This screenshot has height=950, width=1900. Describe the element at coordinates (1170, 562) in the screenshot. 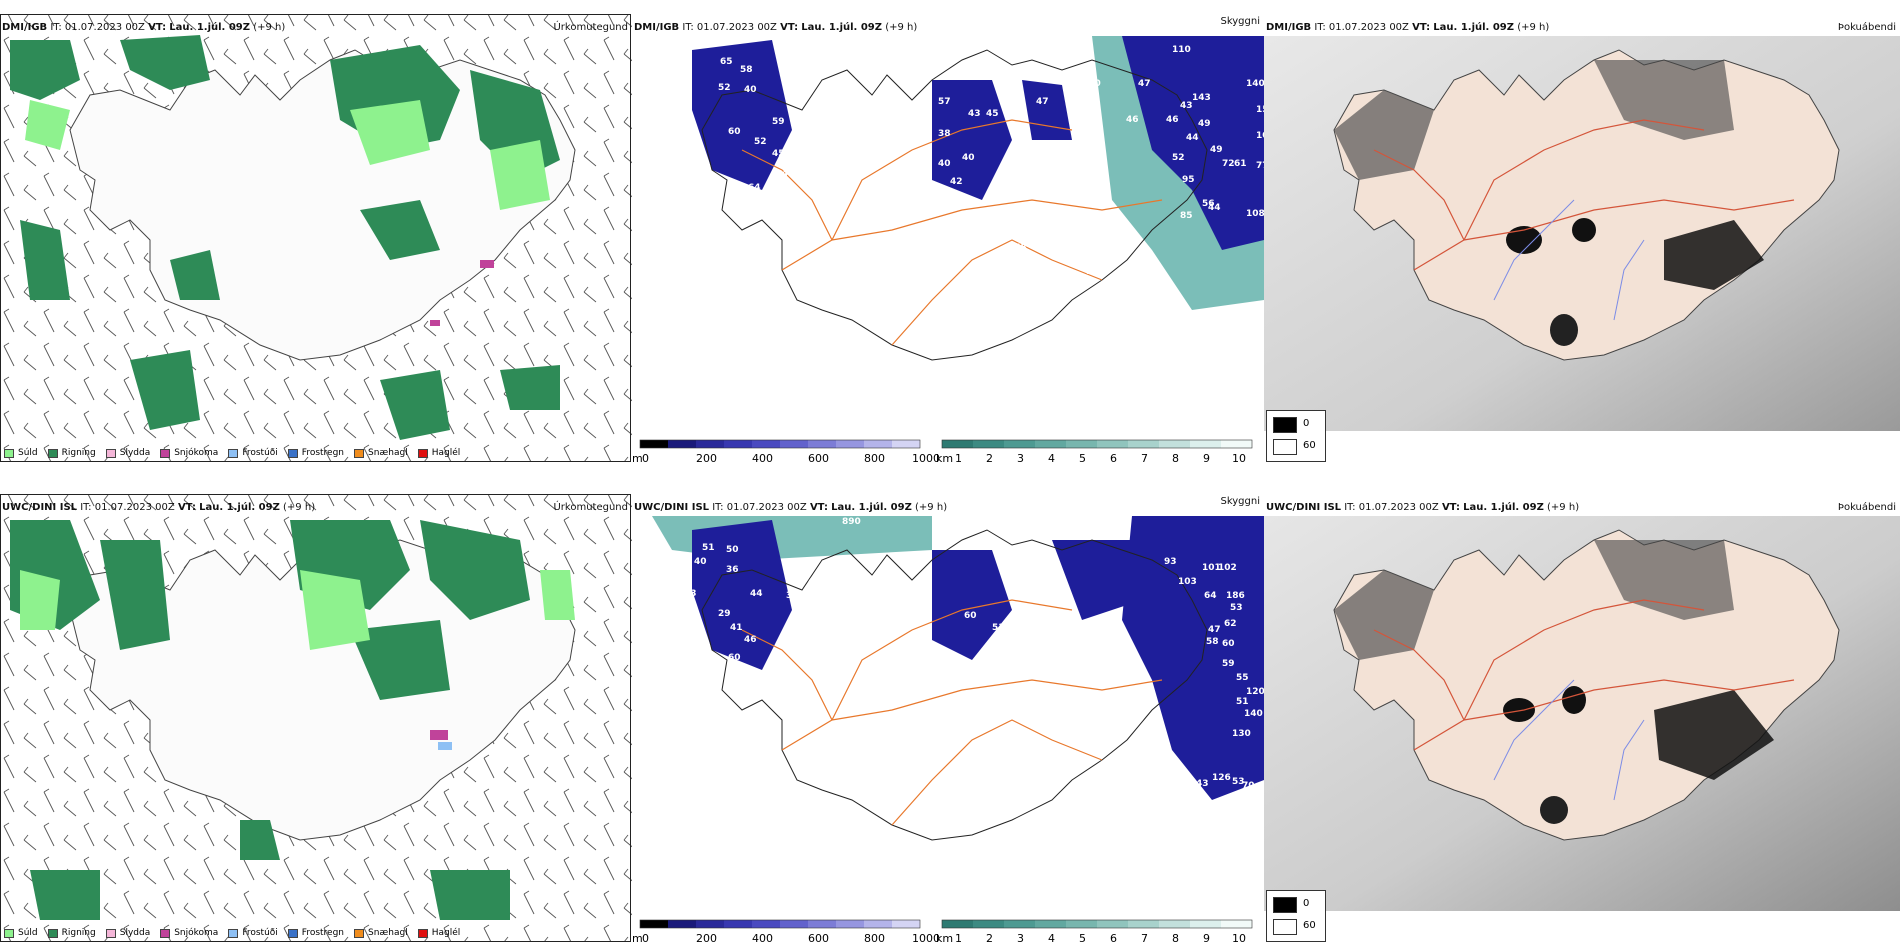

I see `visibility-value-label: 93` at that location.